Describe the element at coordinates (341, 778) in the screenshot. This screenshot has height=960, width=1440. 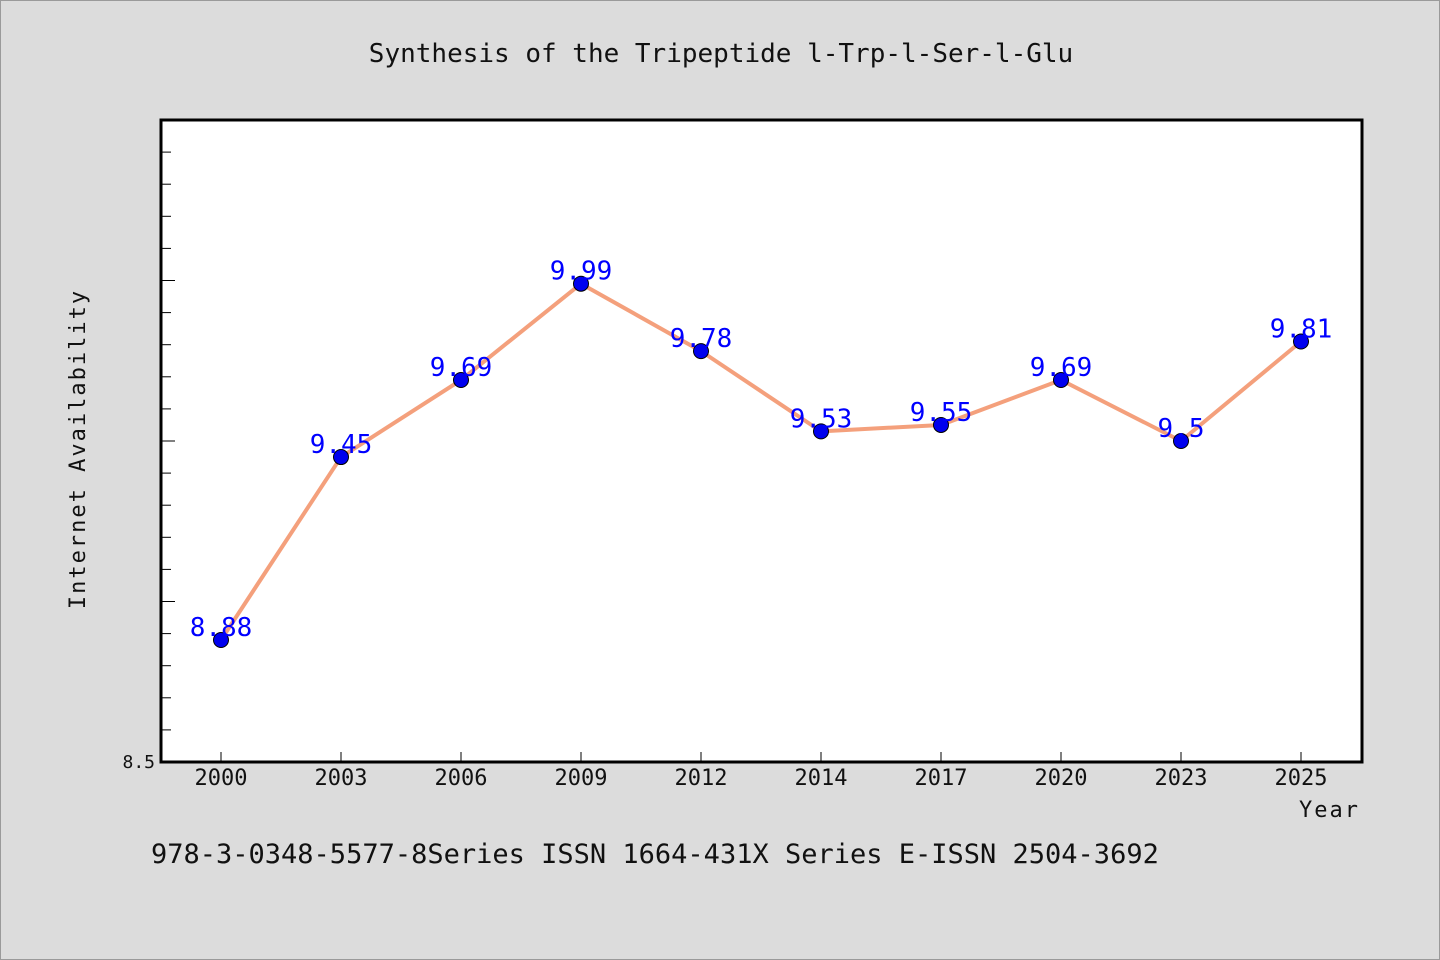
I see `x-tick-label: 2003` at that location.